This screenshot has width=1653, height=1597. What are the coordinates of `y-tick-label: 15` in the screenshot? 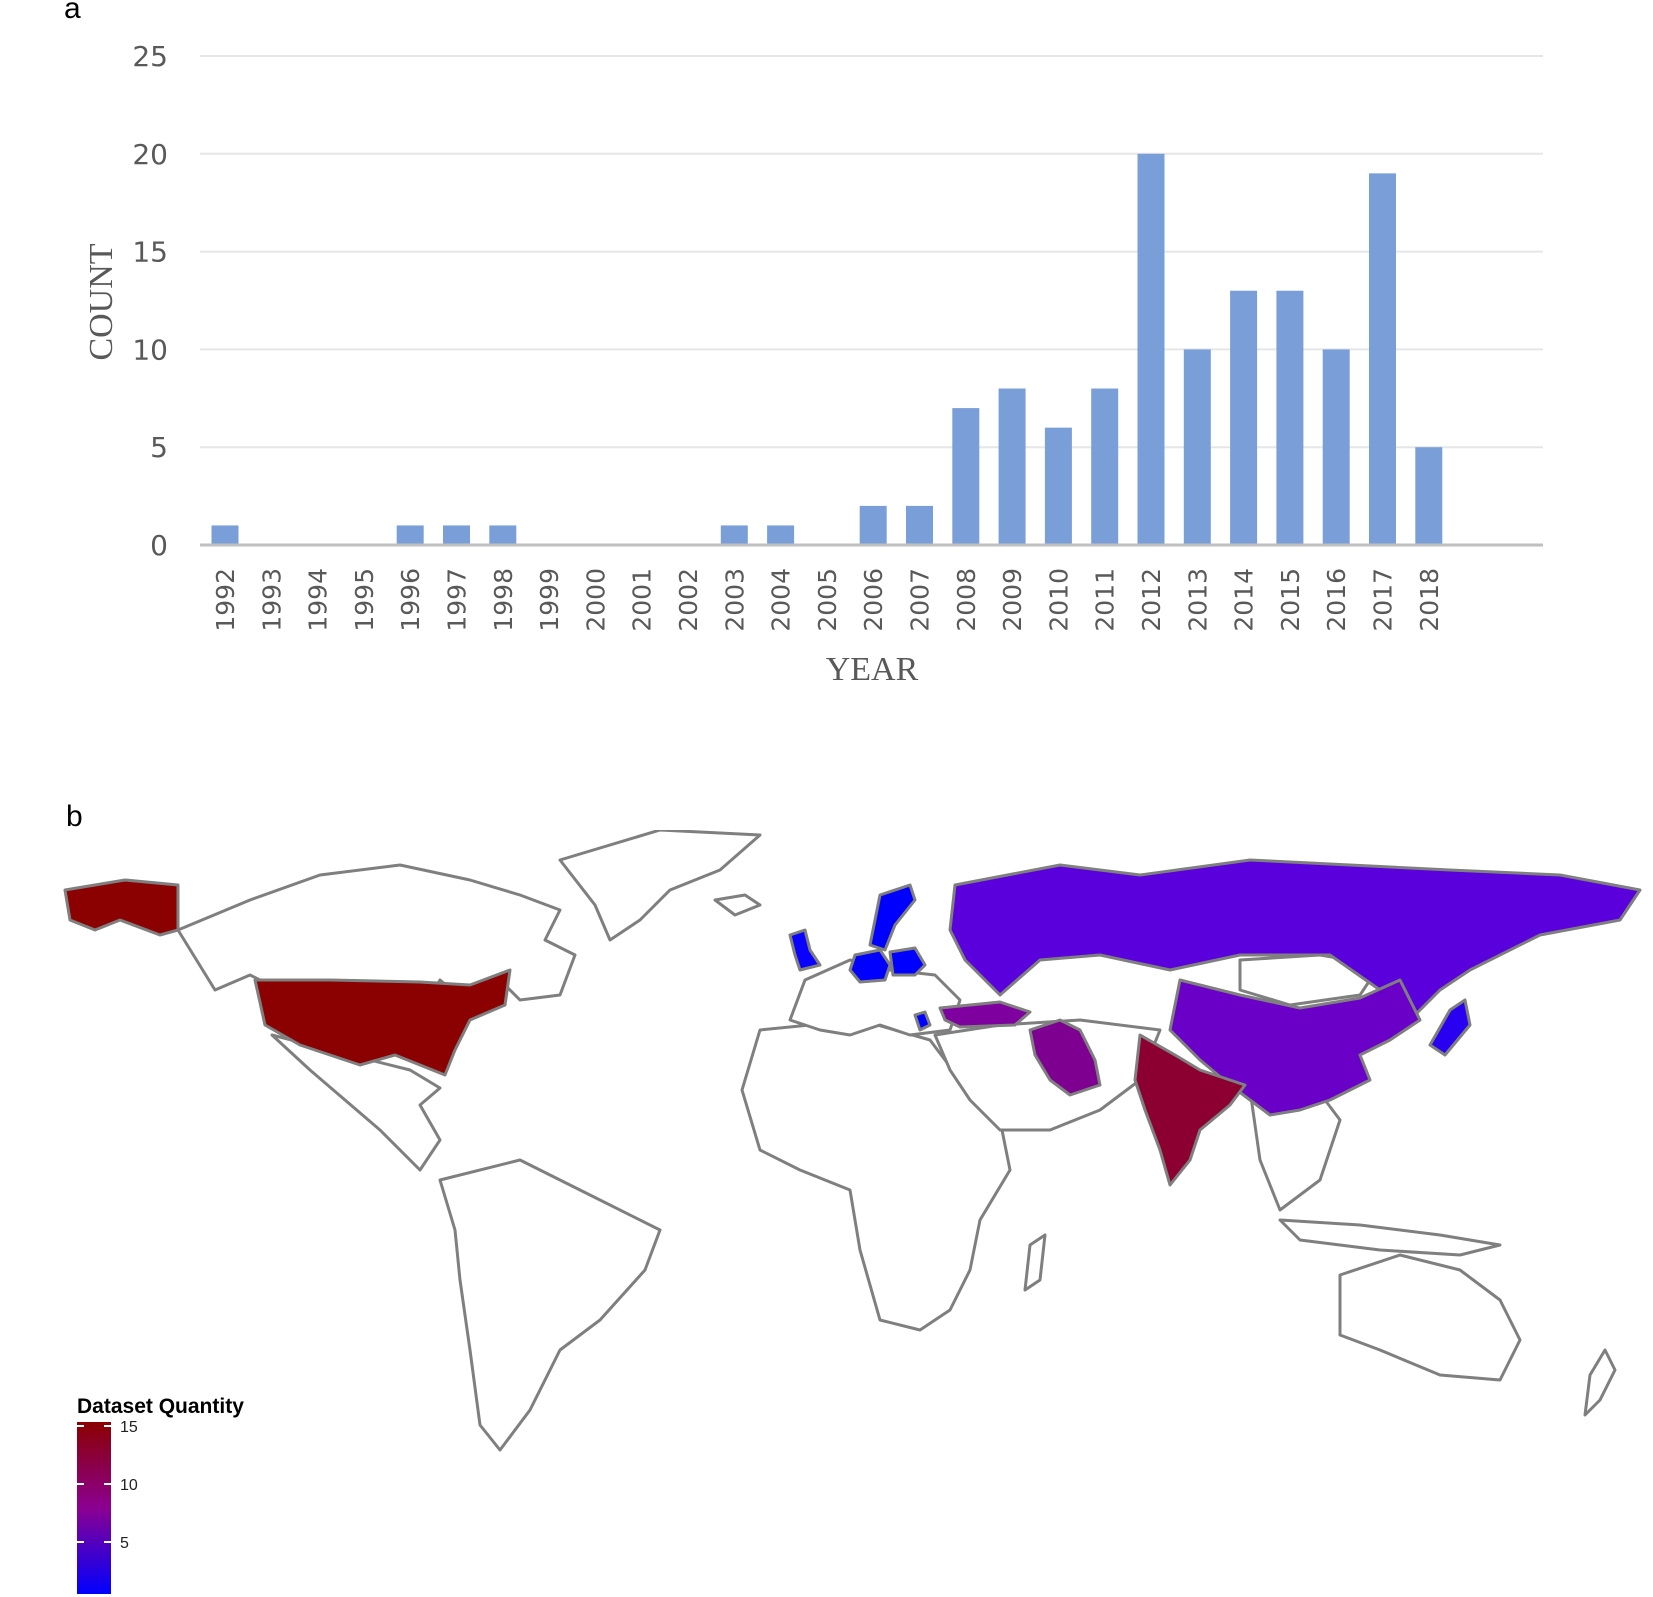 It's located at (150, 252).